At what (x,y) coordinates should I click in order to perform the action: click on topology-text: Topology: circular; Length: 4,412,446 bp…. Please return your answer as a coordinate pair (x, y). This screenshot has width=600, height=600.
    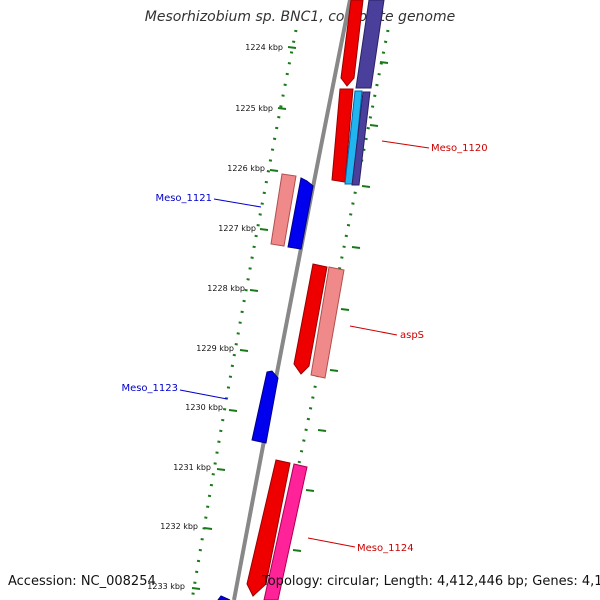
    Looking at the image, I should click on (431, 581).